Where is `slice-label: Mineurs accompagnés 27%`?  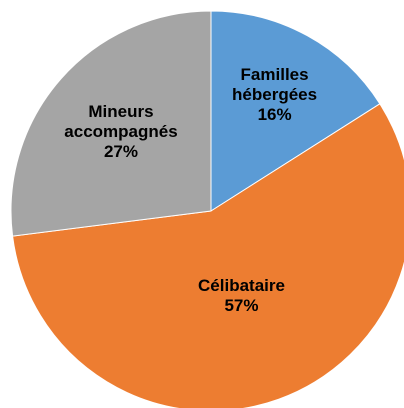 slice-label: Mineurs accompagnés 27% is located at coordinates (121, 132).